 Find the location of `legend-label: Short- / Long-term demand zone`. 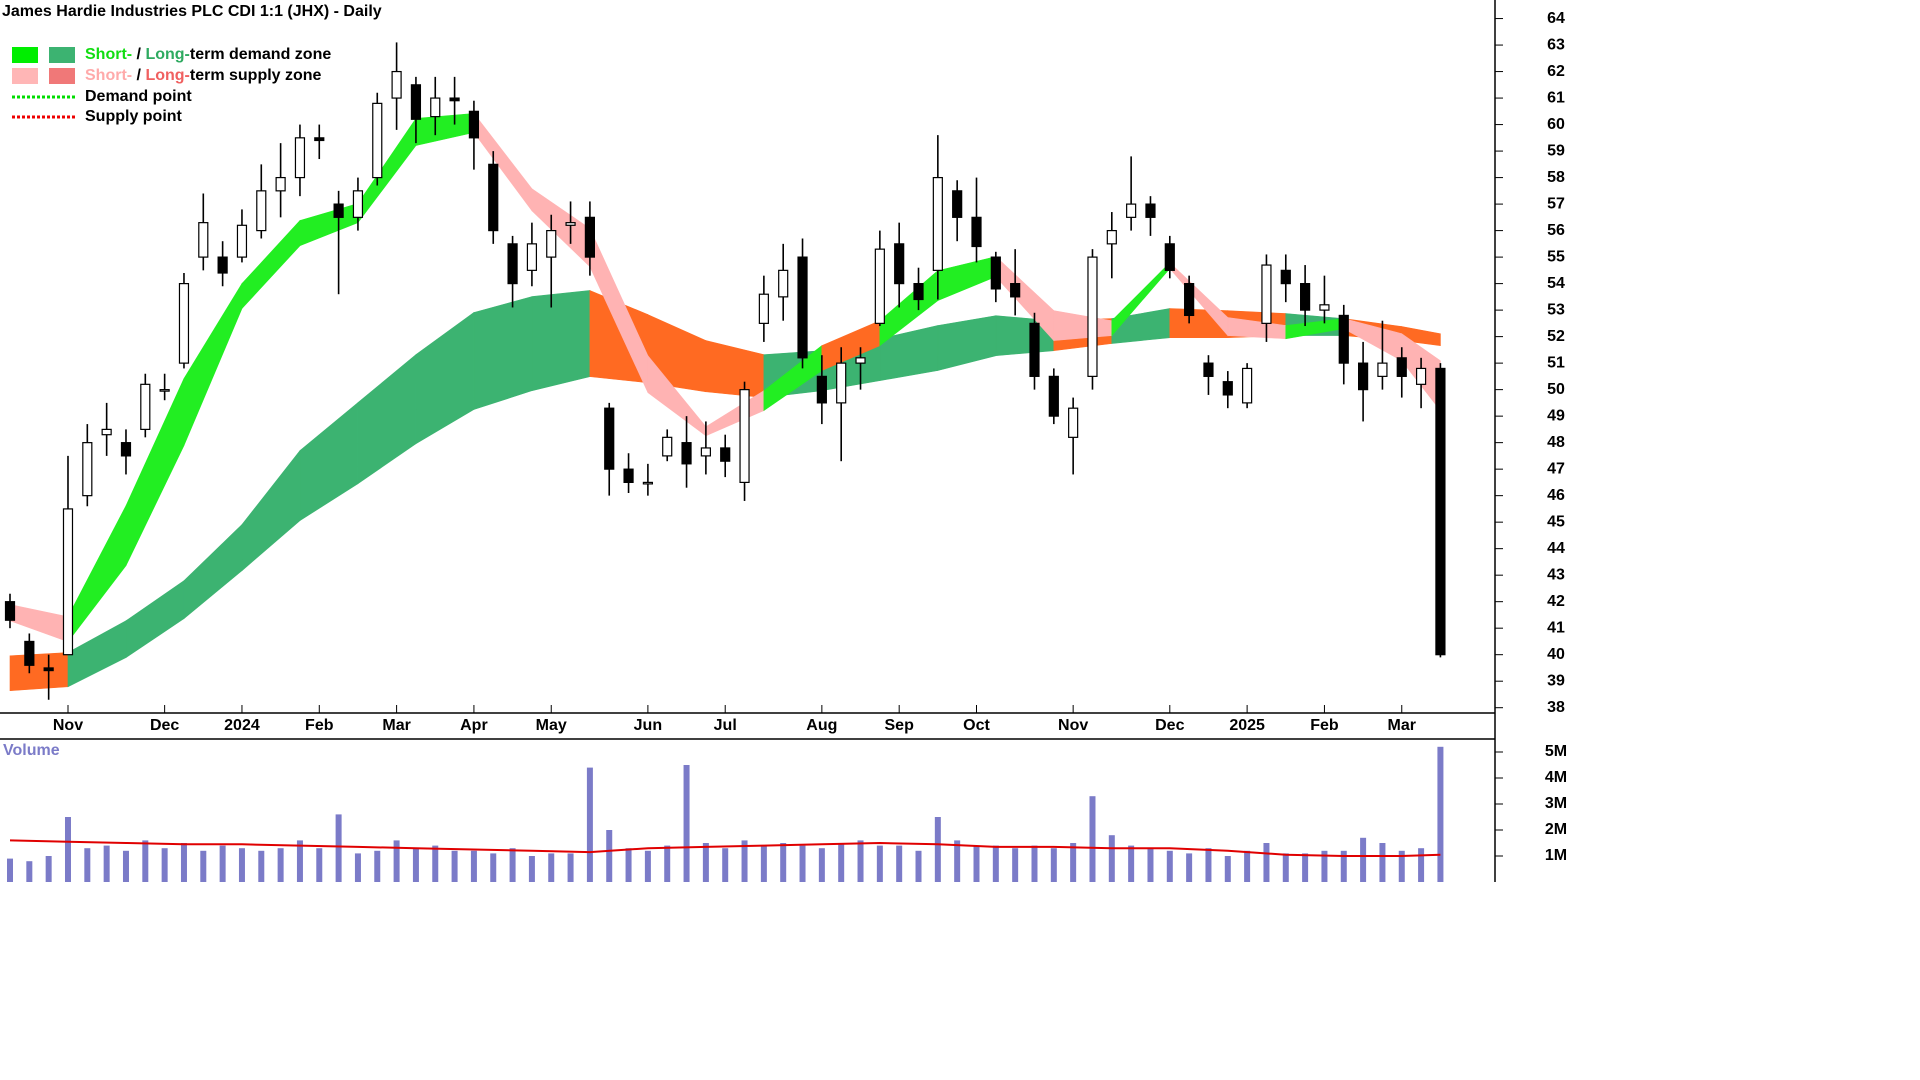

legend-label: Short- / Long-term demand zone is located at coordinates (208, 54).